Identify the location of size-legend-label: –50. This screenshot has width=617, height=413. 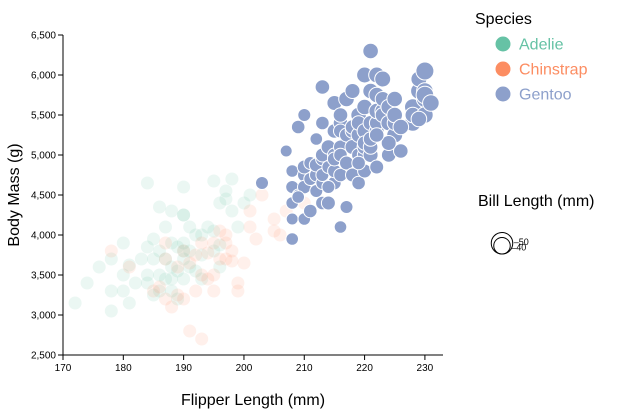
(521, 242).